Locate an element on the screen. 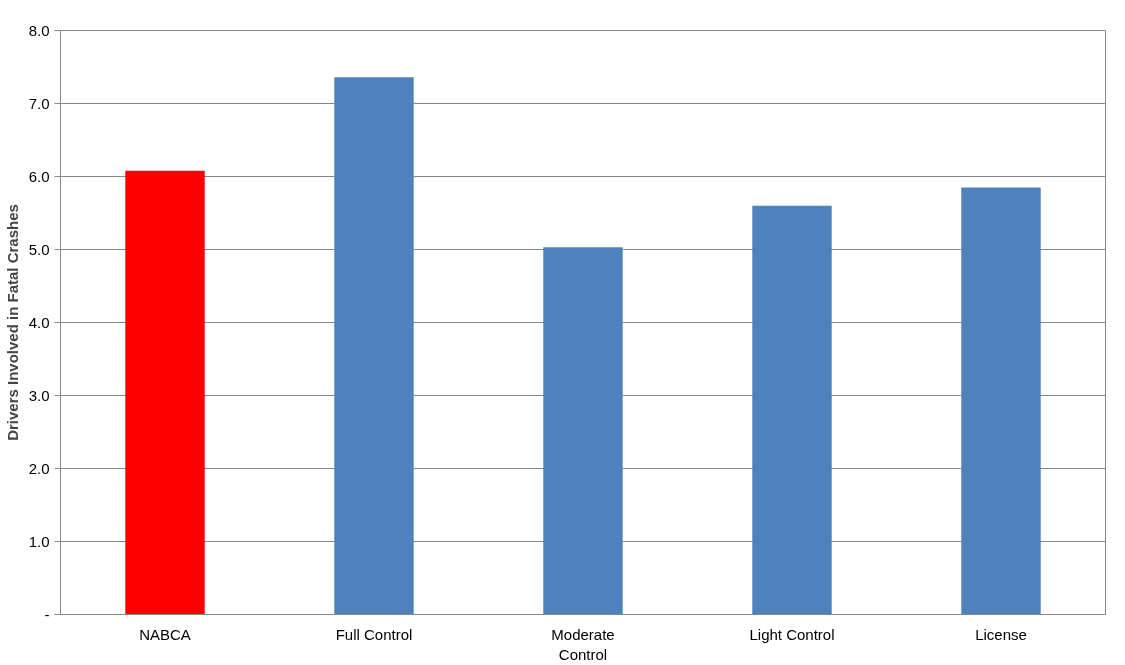 The height and width of the screenshot is (665, 1125). y-tick-label: 2.0 is located at coordinates (39, 468).